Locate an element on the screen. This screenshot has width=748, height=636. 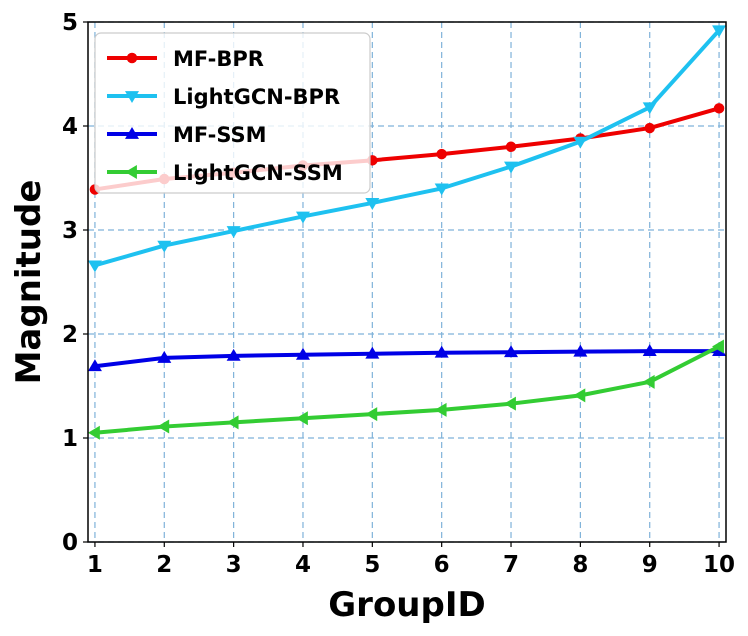
legend-label: MF-SSM is located at coordinates (220, 135).